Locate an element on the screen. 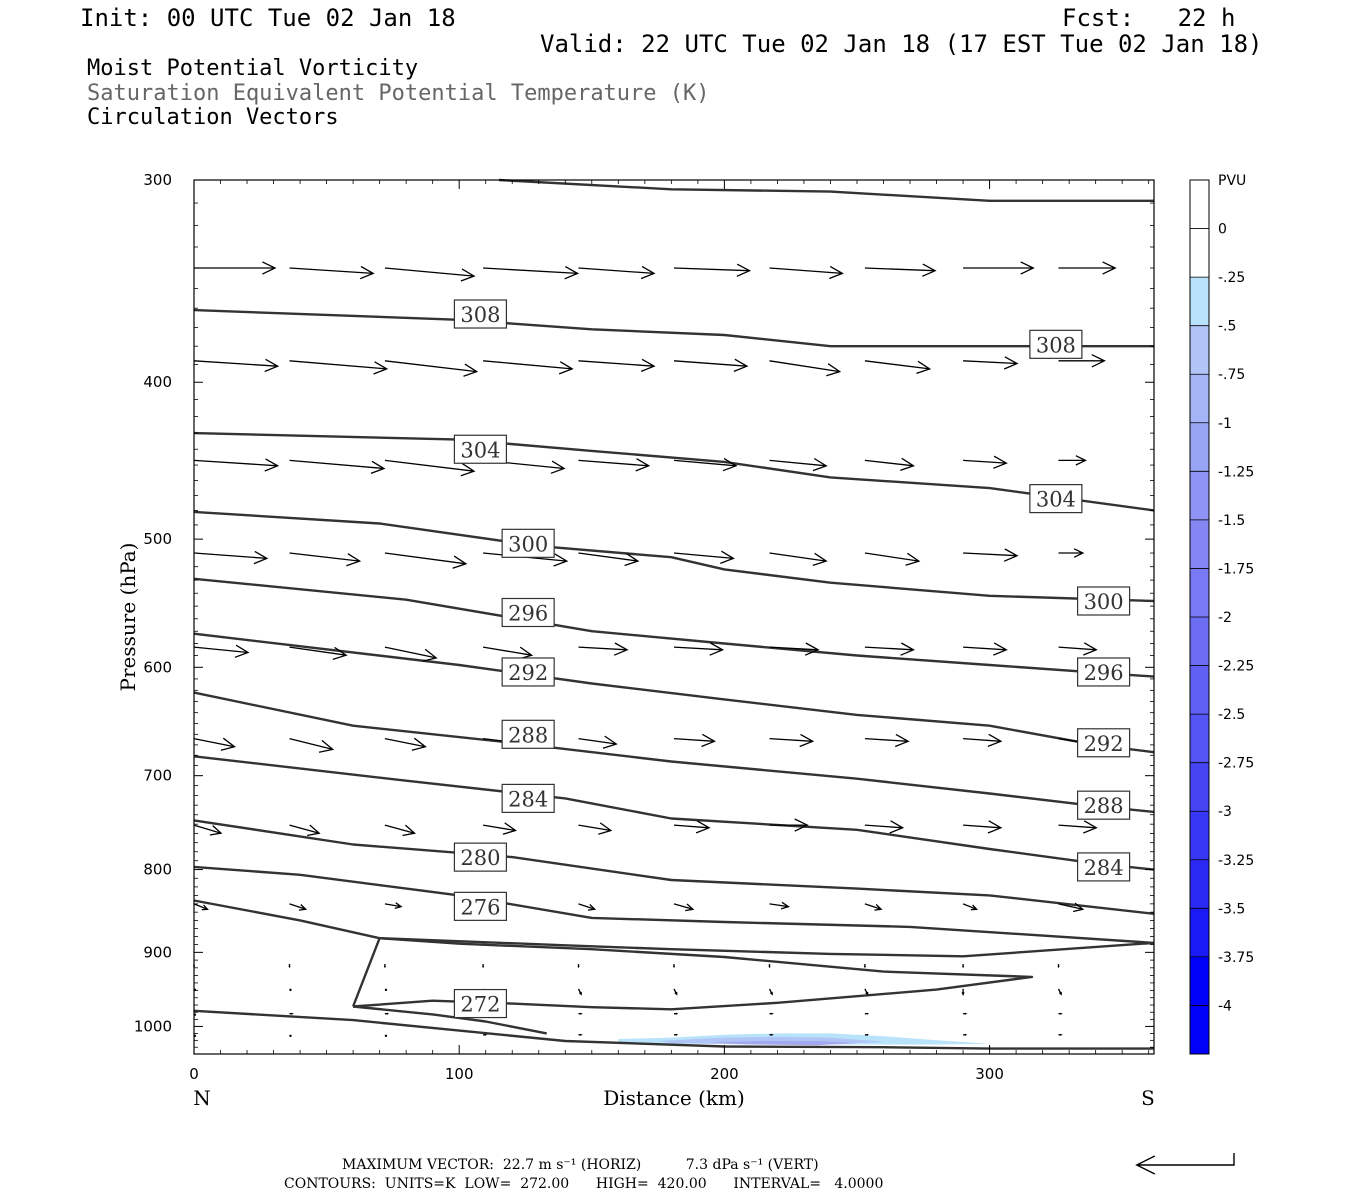 Image resolution: width=1350 pixels, height=1200 pixels. forecast-hour: Fcst: 22 h is located at coordinates (1149, 18).